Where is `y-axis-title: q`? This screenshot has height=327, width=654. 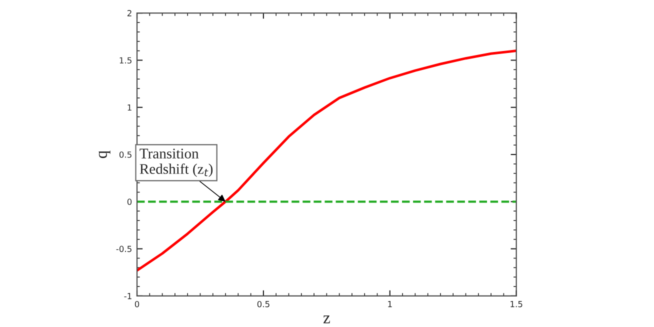 y-axis-title: q is located at coordinates (104, 154).